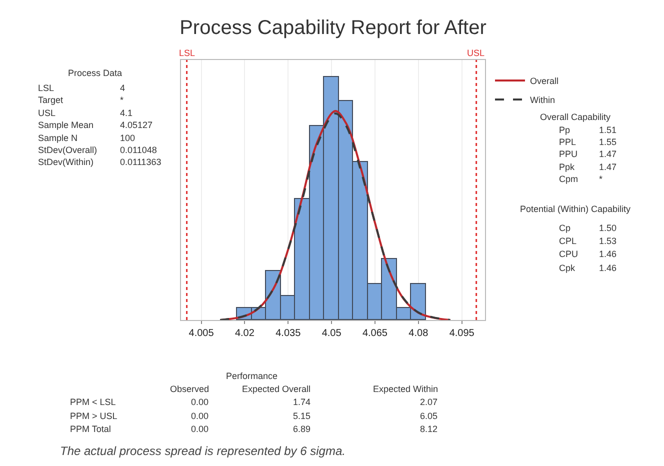  What do you see at coordinates (544, 81) in the screenshot?
I see `legend-label: Overall` at bounding box center [544, 81].